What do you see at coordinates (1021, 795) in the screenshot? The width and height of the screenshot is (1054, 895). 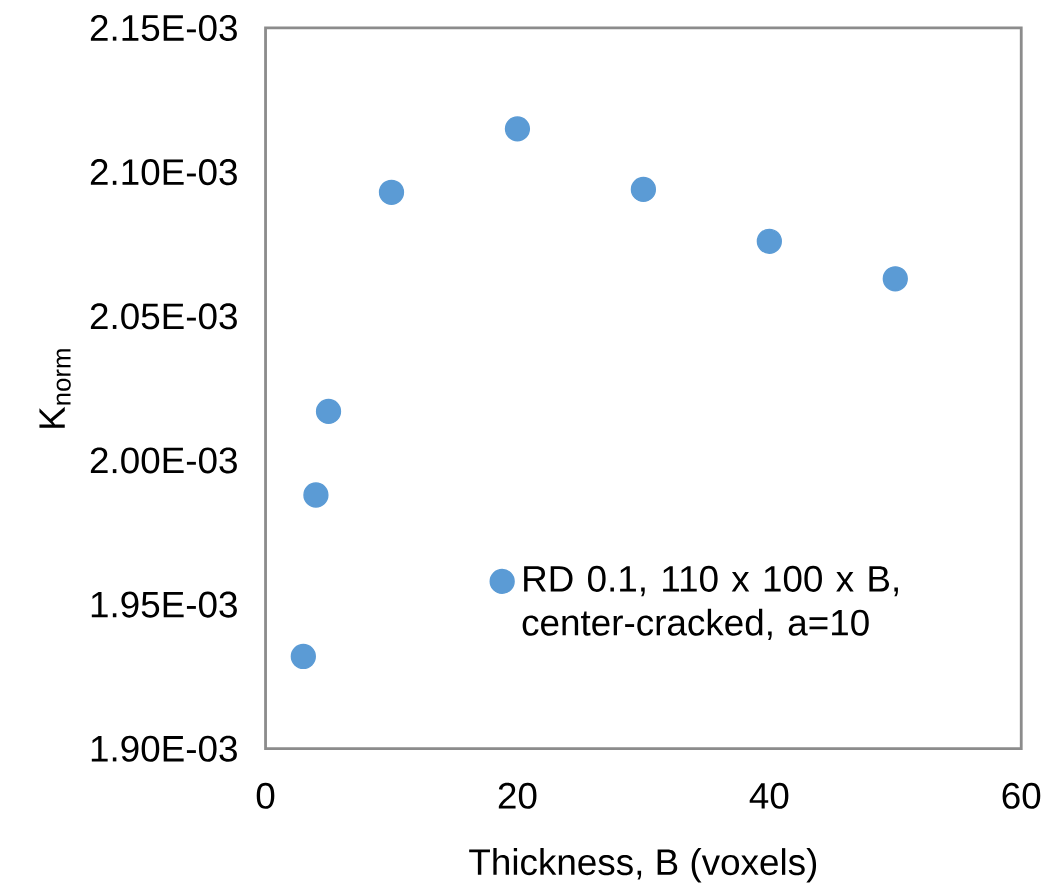 I see `x-tick-label: 60` at bounding box center [1021, 795].